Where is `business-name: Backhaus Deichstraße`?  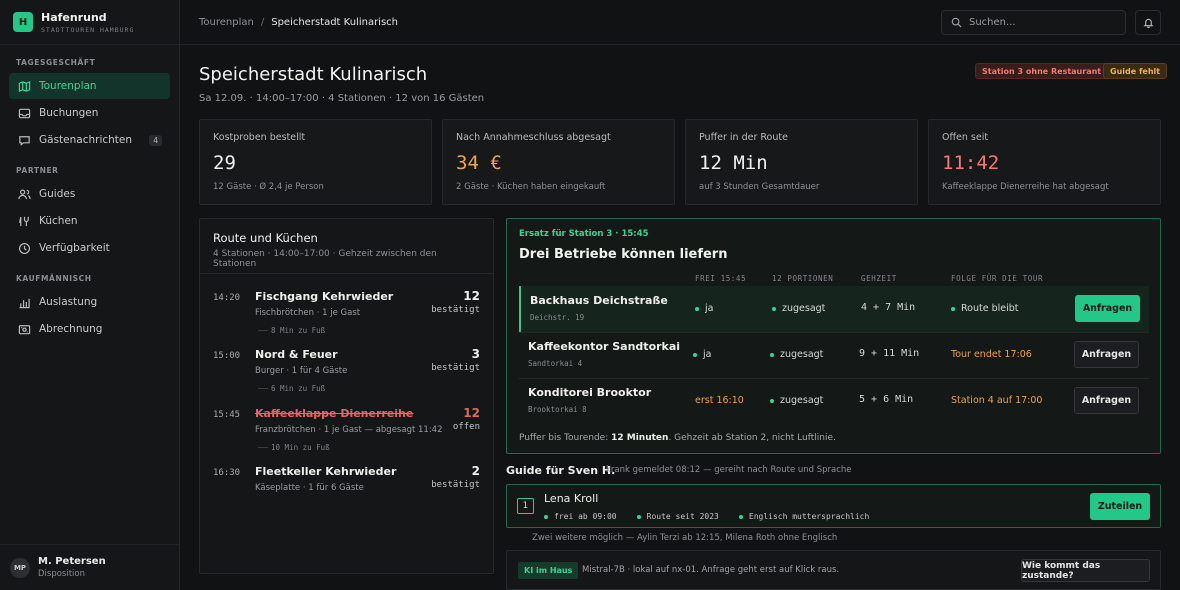 business-name: Backhaus Deichstraße is located at coordinates (599, 300).